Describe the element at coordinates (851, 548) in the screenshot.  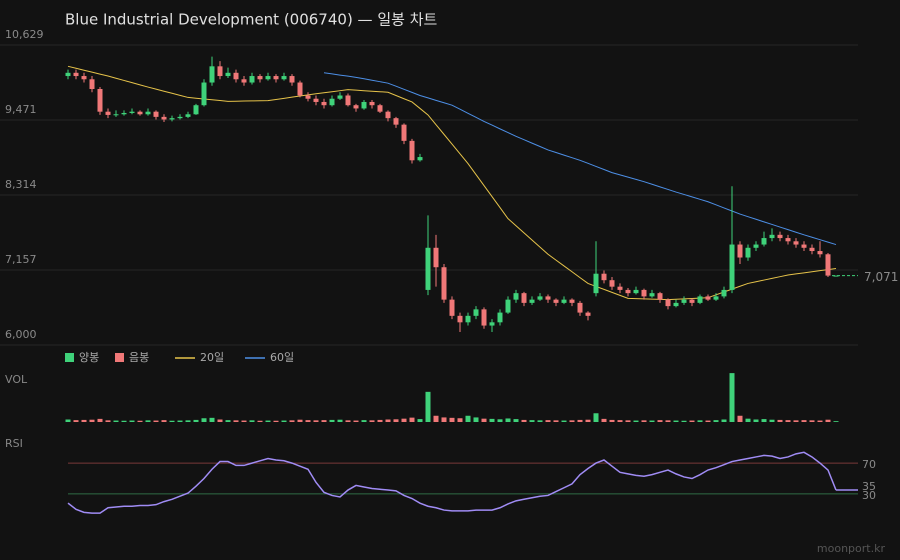
I see `watermark: moonport.kr` at that location.